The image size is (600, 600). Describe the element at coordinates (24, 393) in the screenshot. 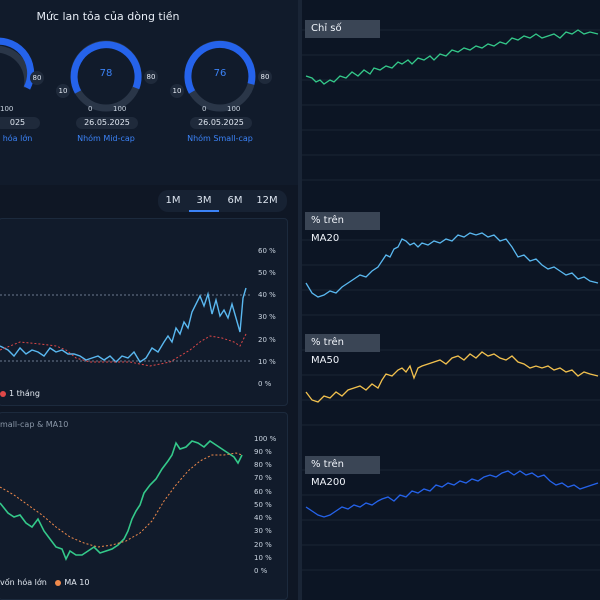

I see `chart1-legend-label: 1 tháng` at that location.